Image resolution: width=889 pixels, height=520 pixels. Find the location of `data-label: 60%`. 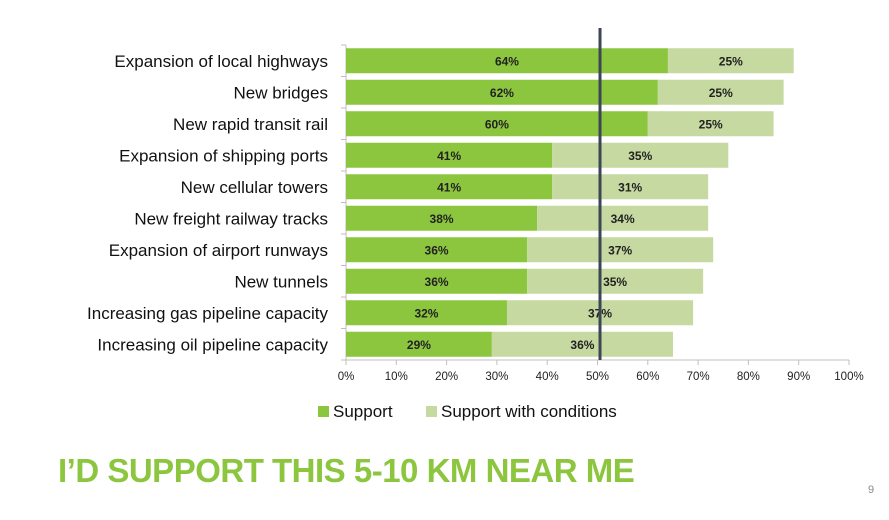

data-label: 60% is located at coordinates (497, 124).